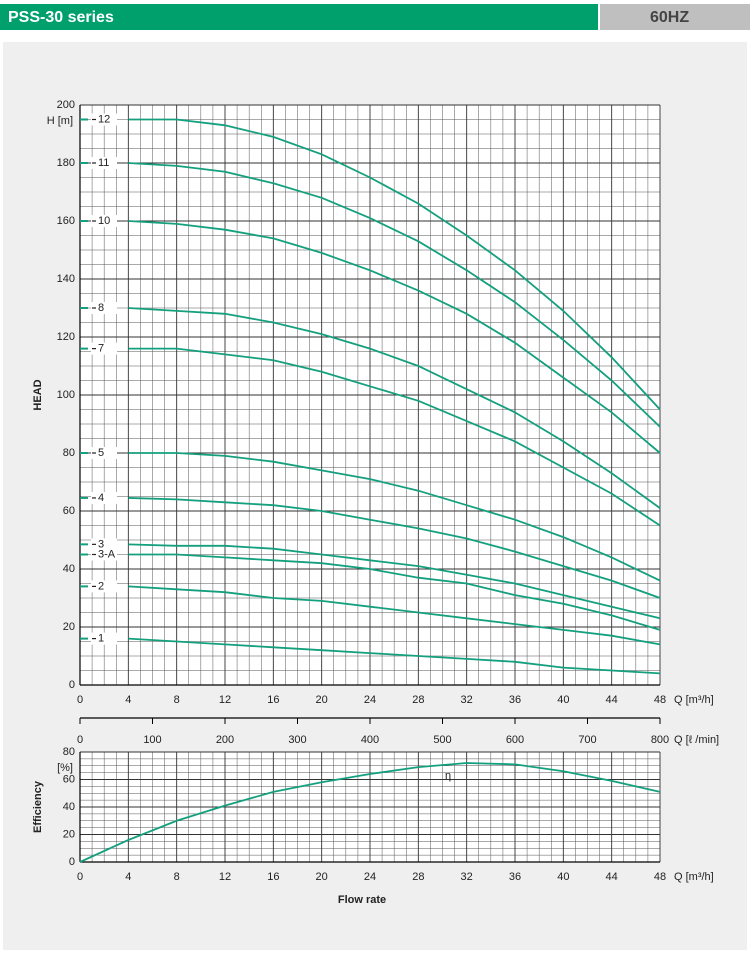 This screenshot has width=750, height=959. What do you see at coordinates (696, 740) in the screenshot?
I see `x2-unit: Q [ℓ /min]` at bounding box center [696, 740].